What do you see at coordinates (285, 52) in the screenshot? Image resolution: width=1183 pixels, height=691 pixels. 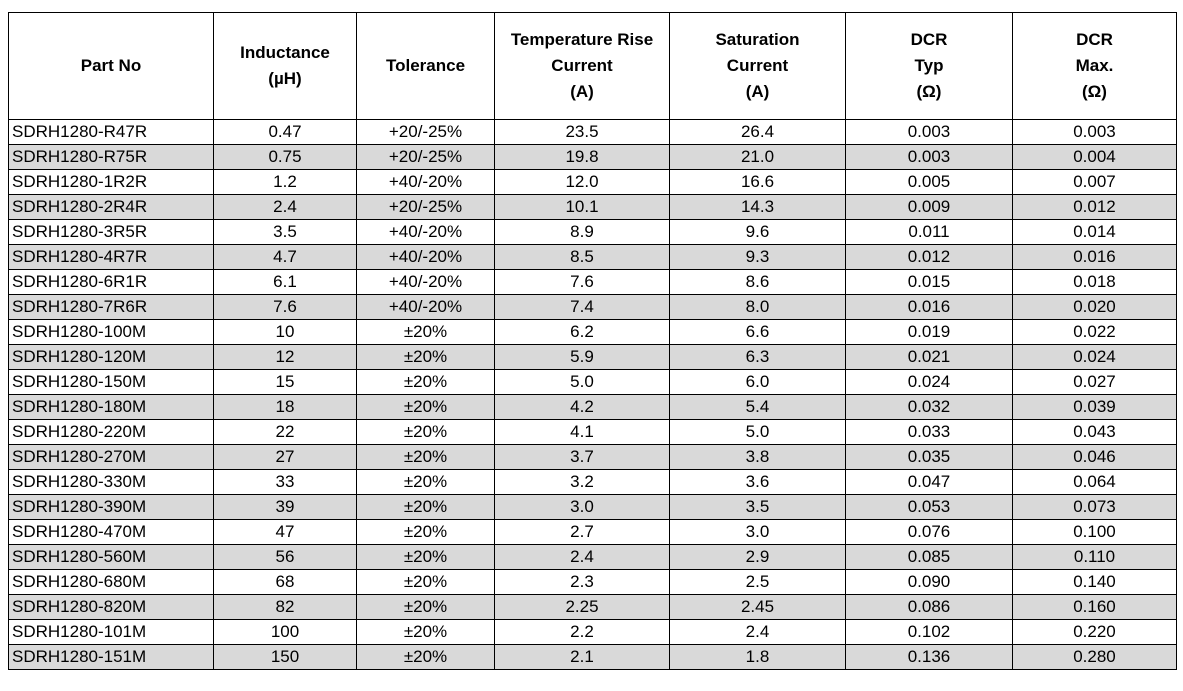 I see `header-line: Inductance` at bounding box center [285, 52].